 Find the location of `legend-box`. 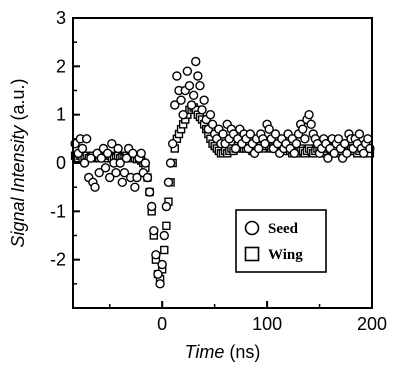

legend-box is located at coordinates (281, 241).